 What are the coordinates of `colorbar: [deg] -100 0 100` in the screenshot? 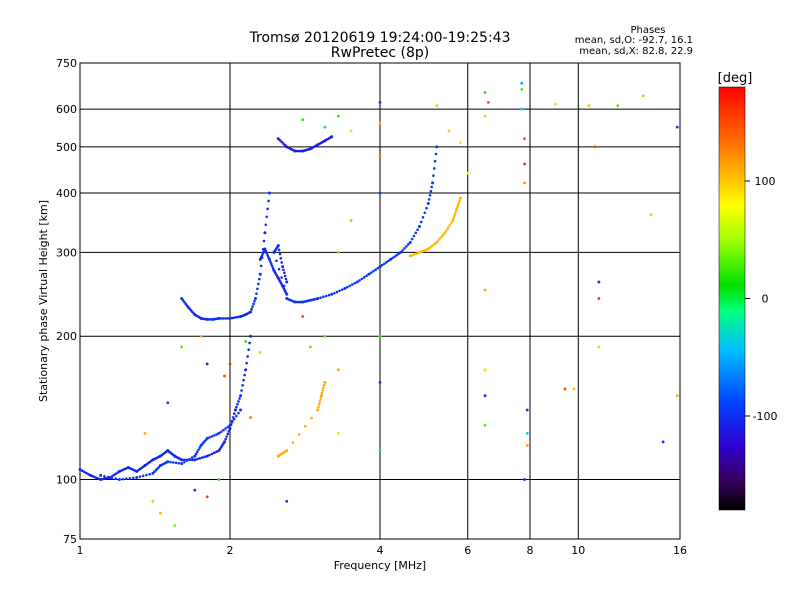 It's located at (748, 291).